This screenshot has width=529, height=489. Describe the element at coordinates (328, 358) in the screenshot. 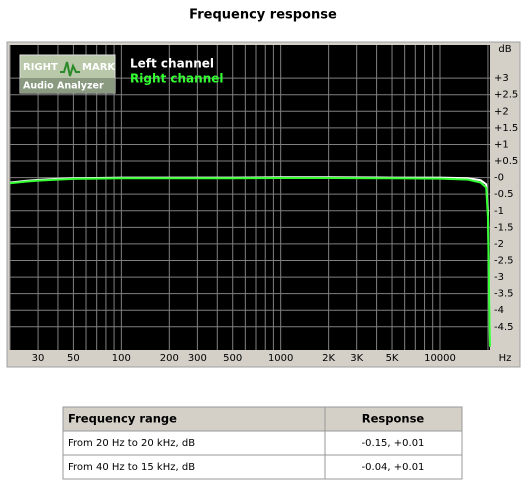

I see `x-tick-label: 2K` at that location.